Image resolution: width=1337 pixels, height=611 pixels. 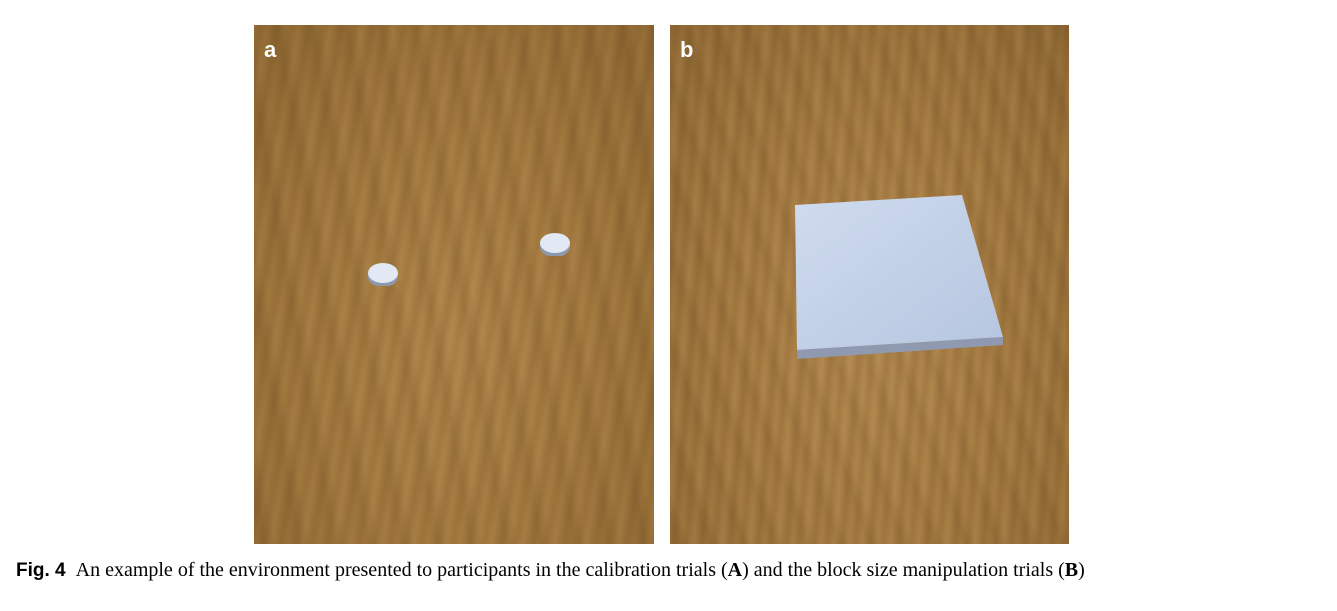 What do you see at coordinates (1071, 570) in the screenshot?
I see `caption-ref-b: B` at bounding box center [1071, 570].